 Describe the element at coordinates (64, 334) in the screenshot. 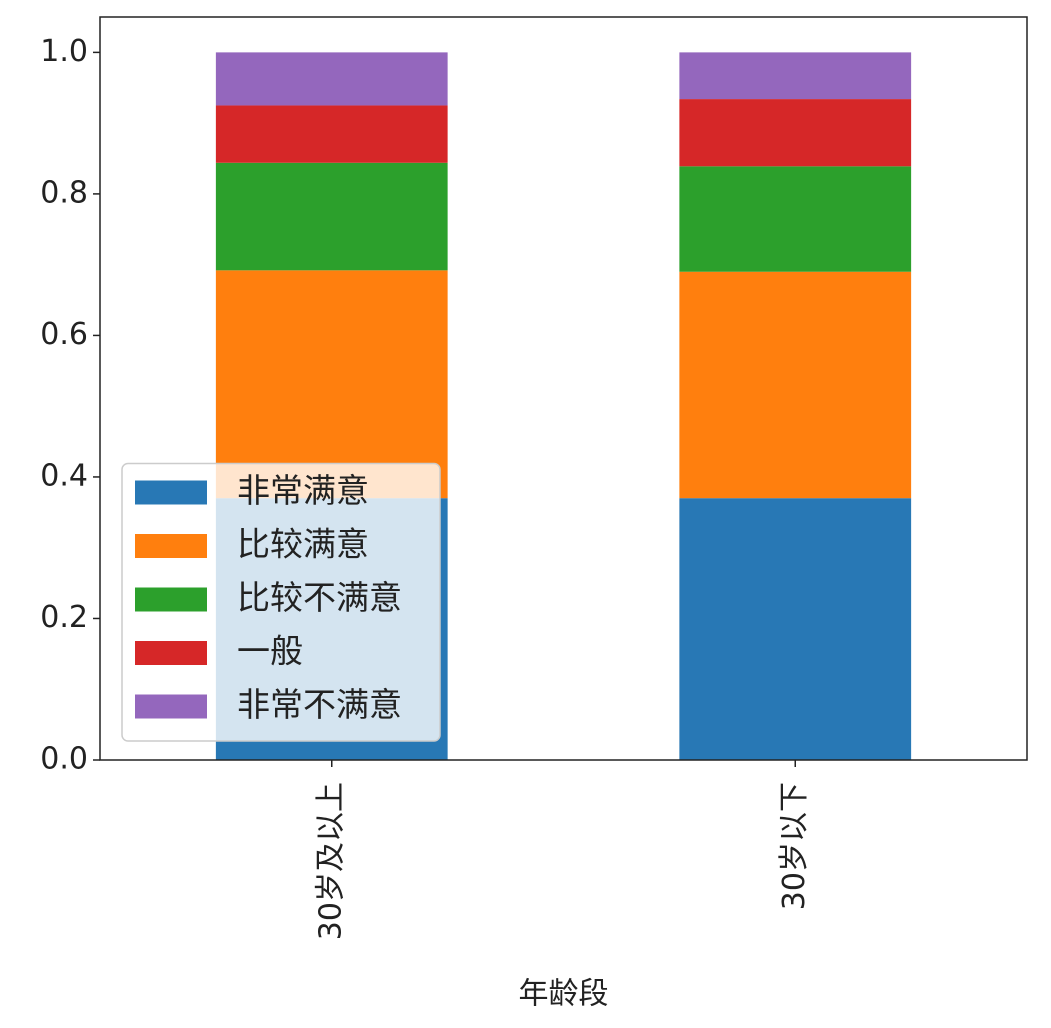

I see `y-tick-label: 0.6` at that location.